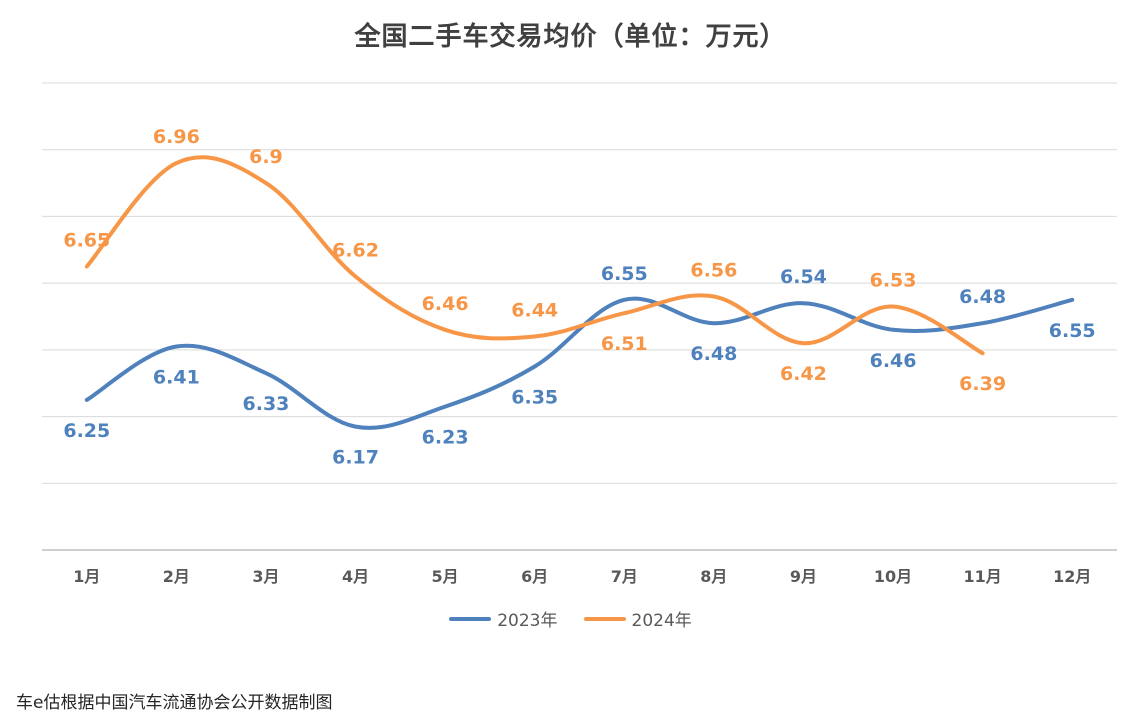  Describe the element at coordinates (355, 250) in the screenshot. I see `data-label: 6.62` at that location.